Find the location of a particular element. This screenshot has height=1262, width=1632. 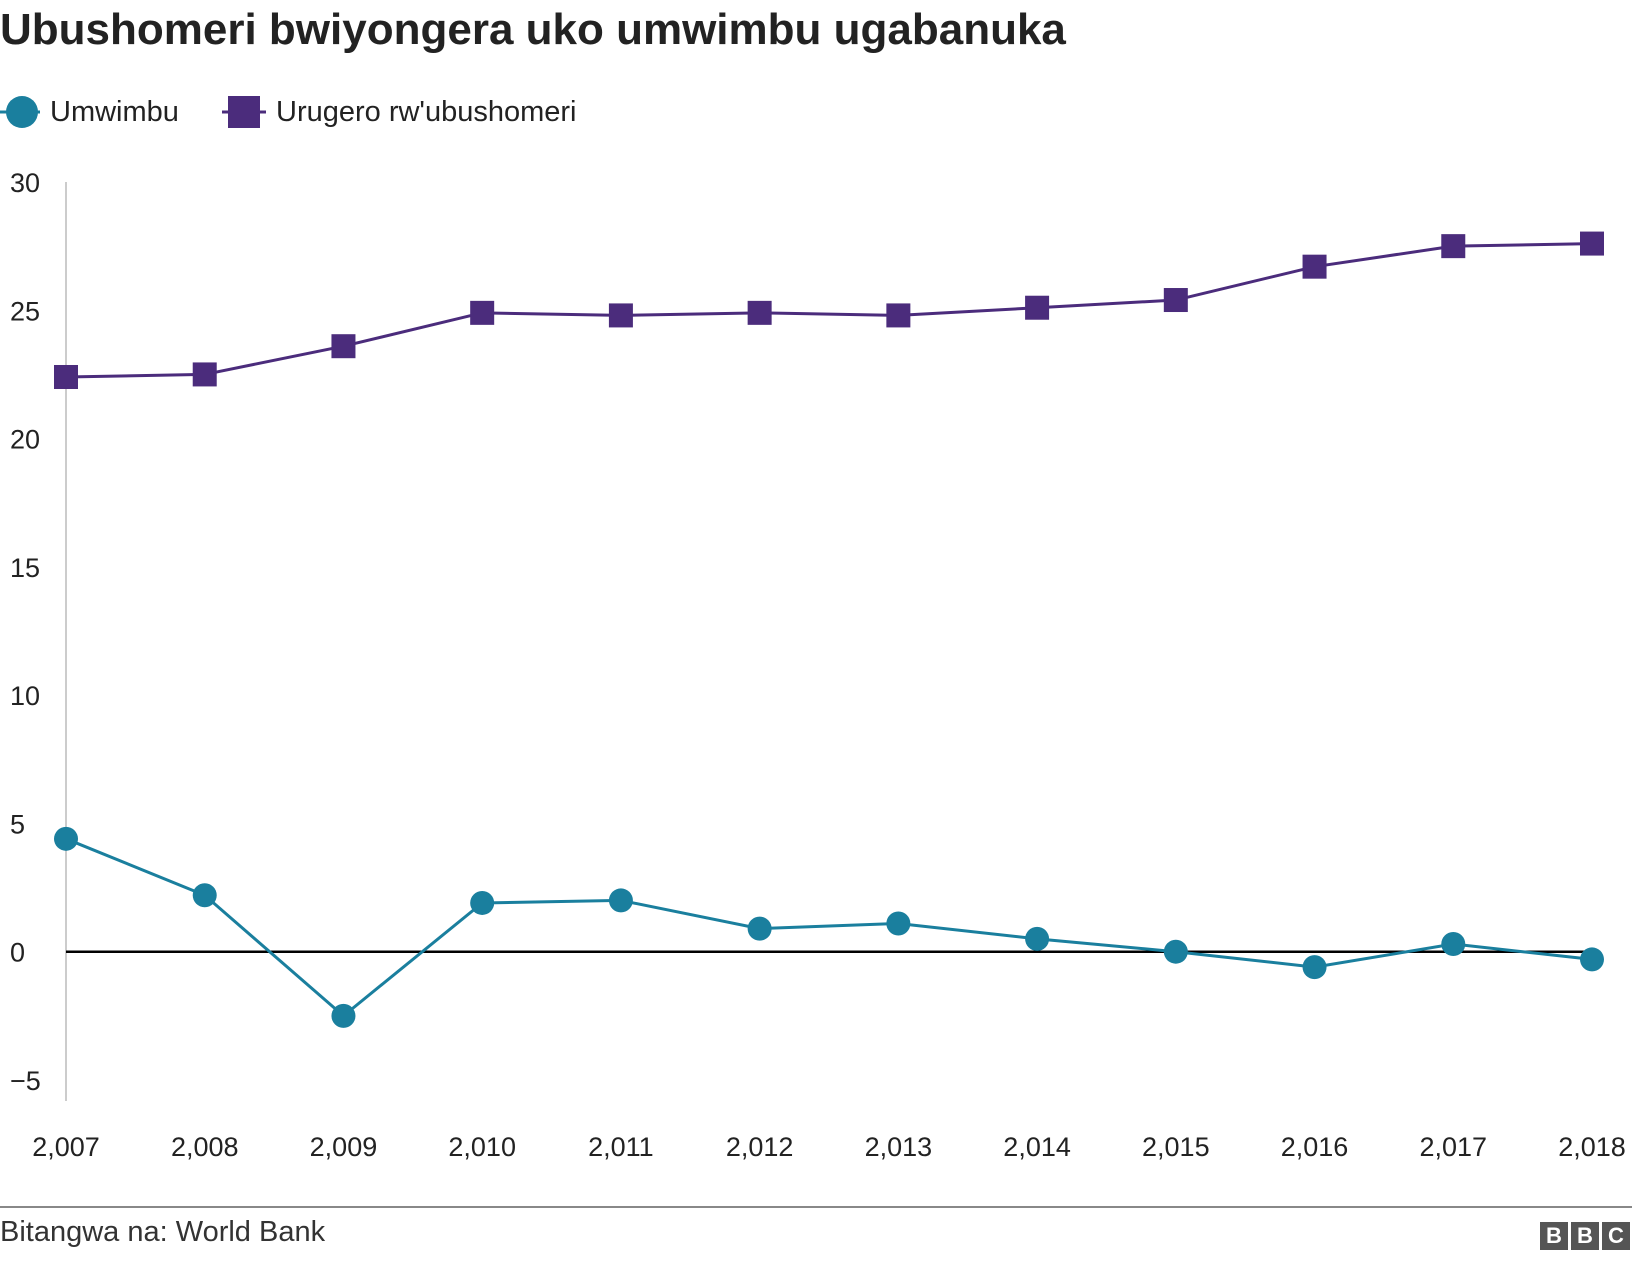

circle-marker-icon is located at coordinates (20, 112).